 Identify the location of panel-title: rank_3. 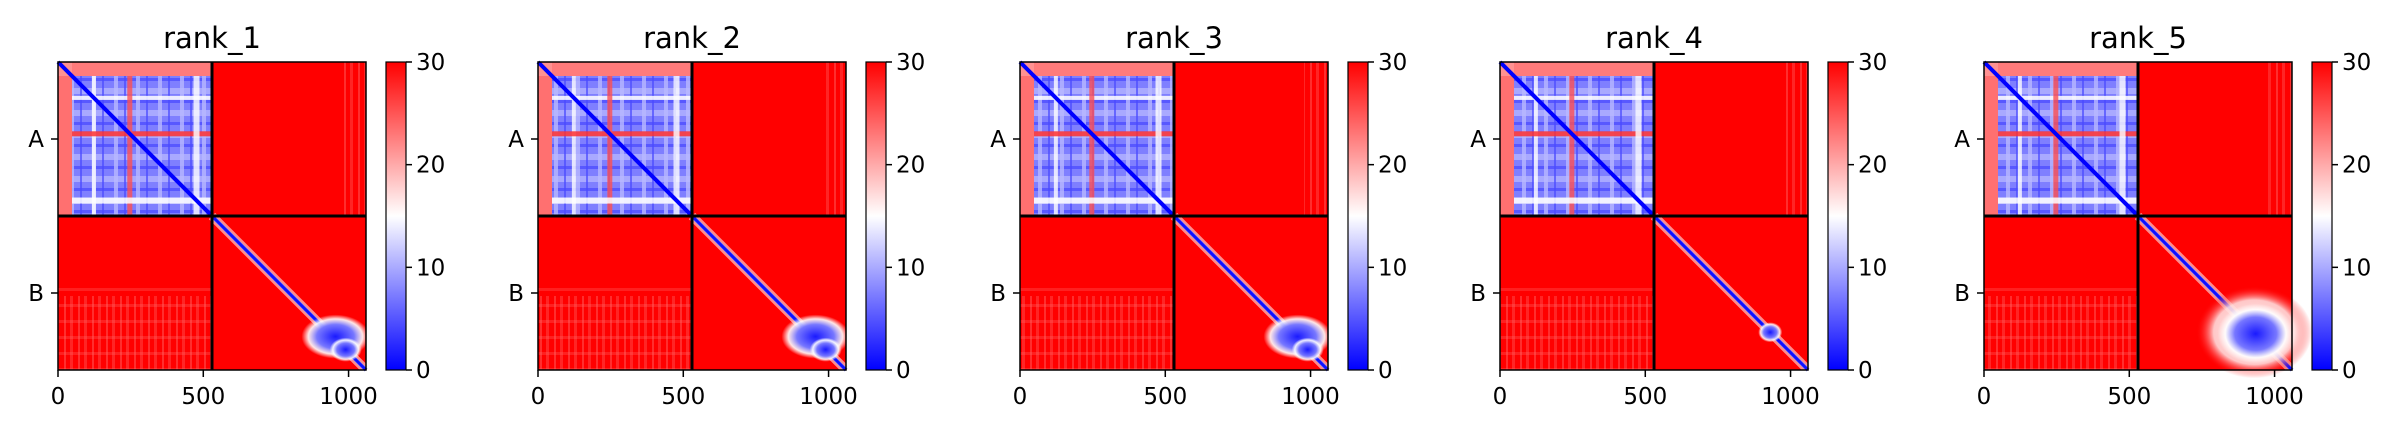
(1174, 38).